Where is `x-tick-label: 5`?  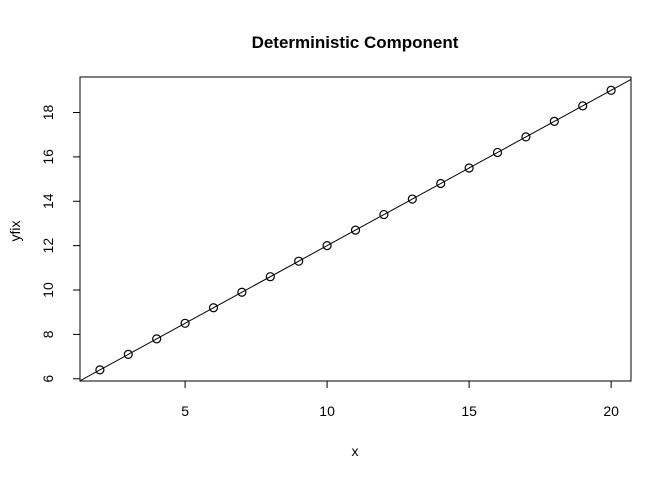 x-tick-label: 5 is located at coordinates (185, 411).